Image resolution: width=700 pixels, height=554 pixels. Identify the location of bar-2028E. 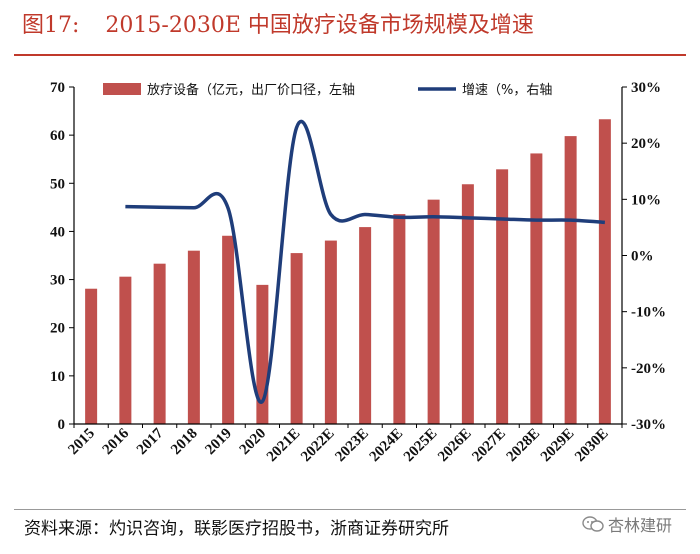
(536, 289).